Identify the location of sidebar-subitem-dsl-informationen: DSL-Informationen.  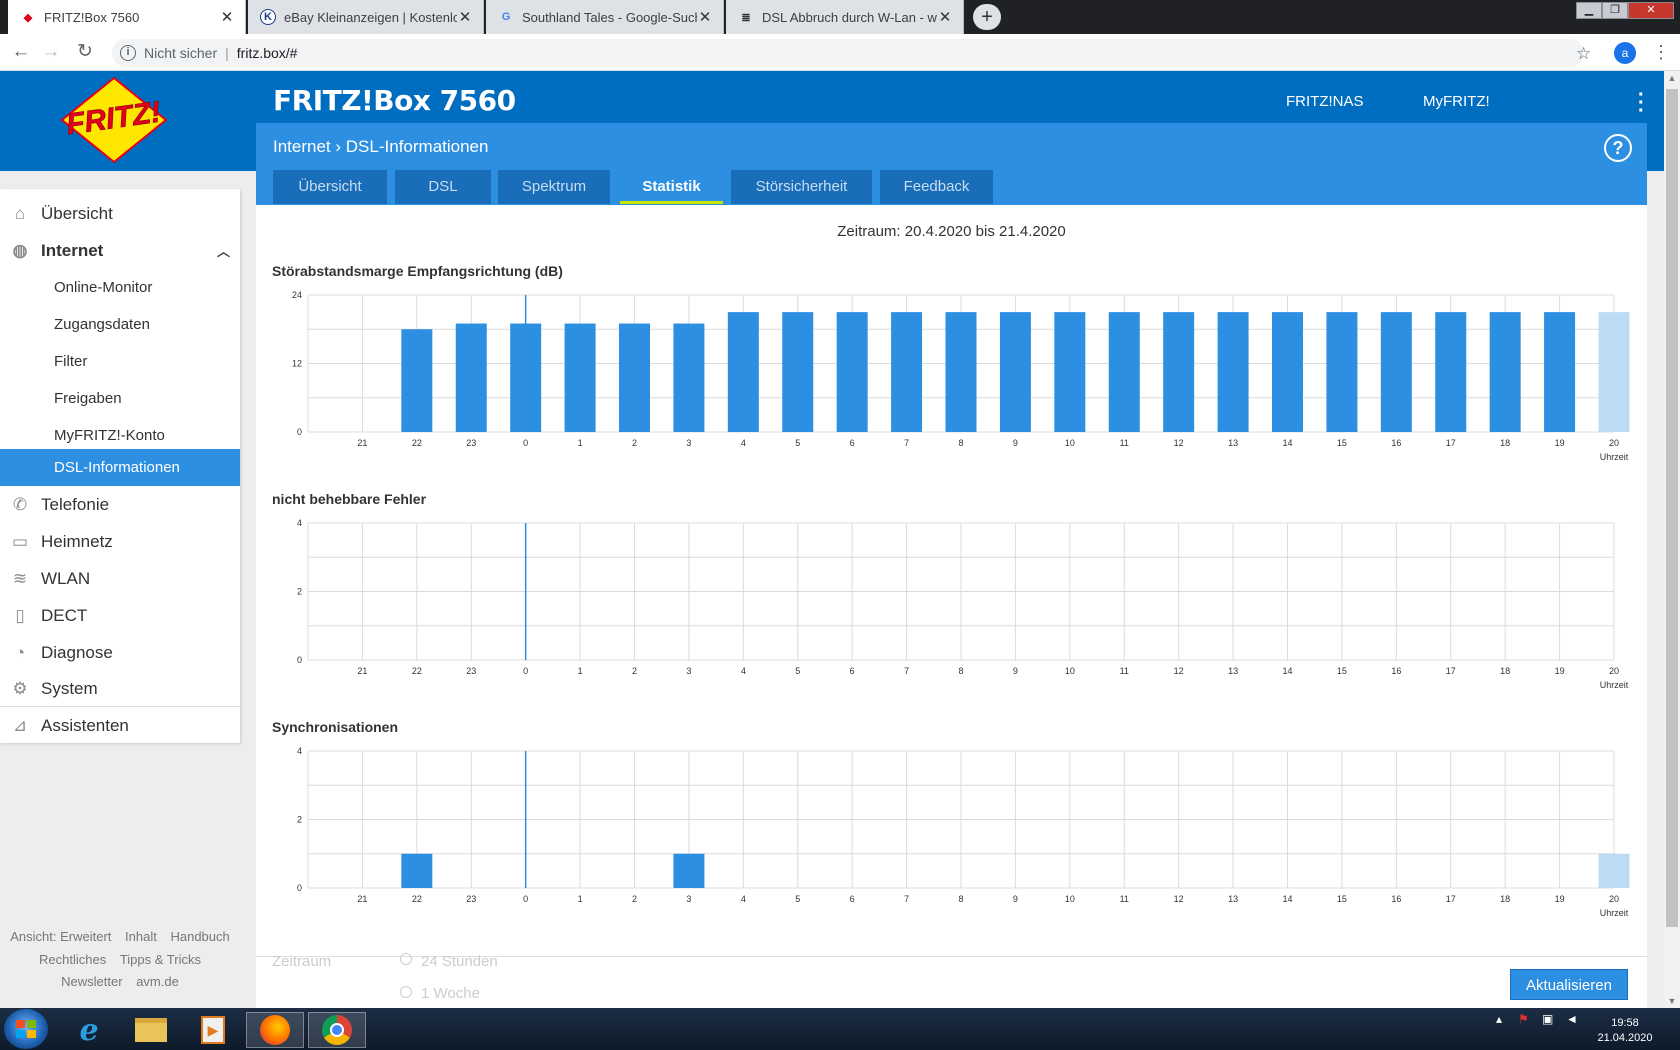
(120, 467).